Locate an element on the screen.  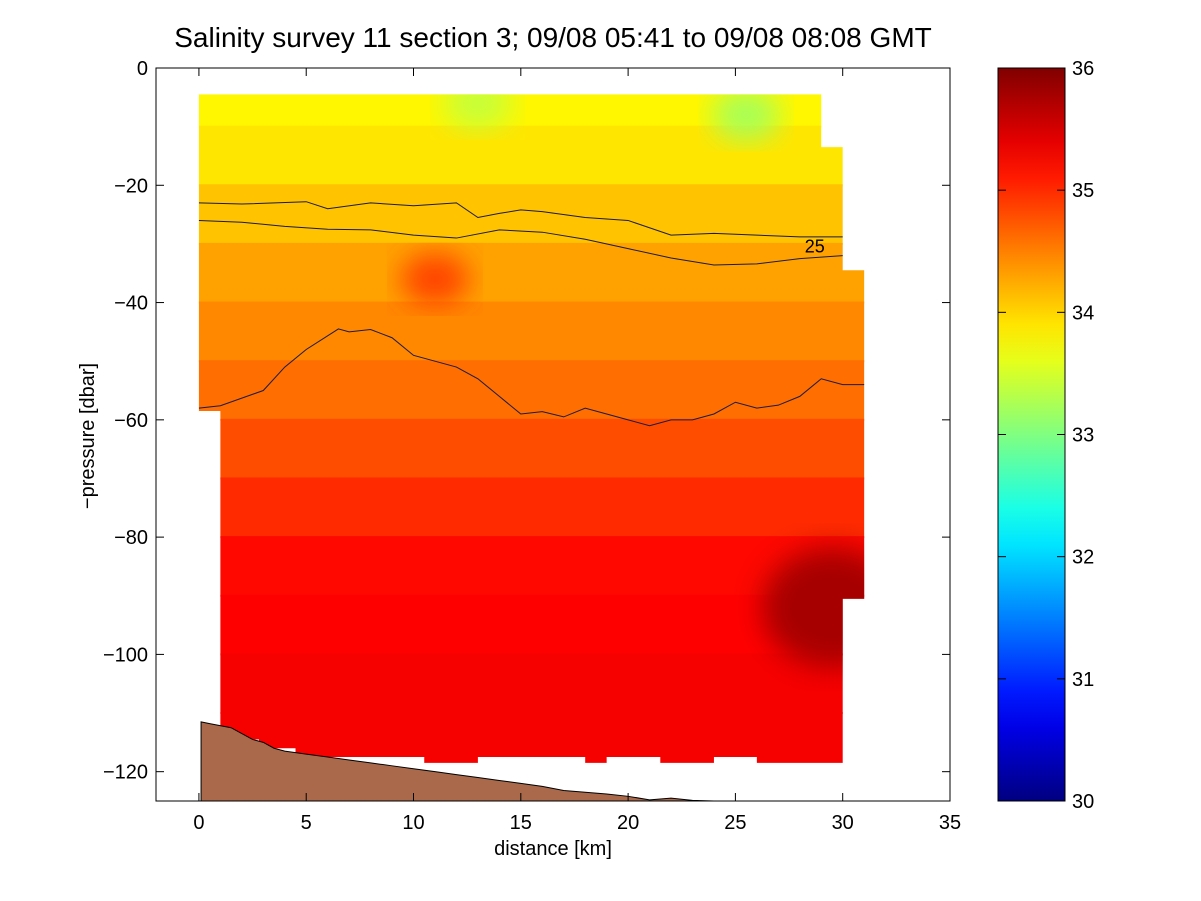
y-tick-label: −60 is located at coordinates (131, 421).